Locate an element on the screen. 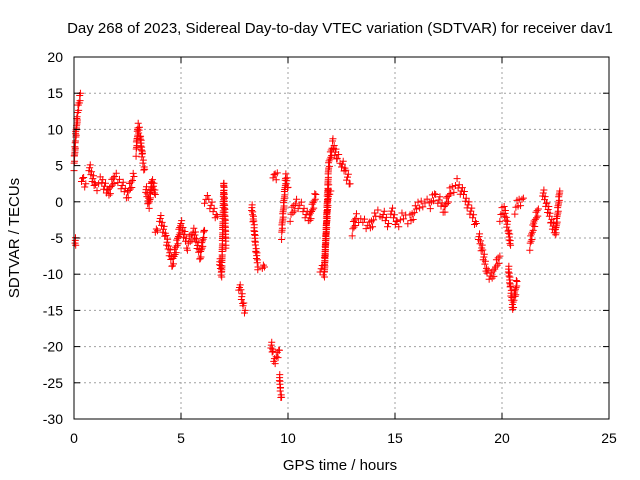  y-tick-label: -5 is located at coordinates (57, 238).